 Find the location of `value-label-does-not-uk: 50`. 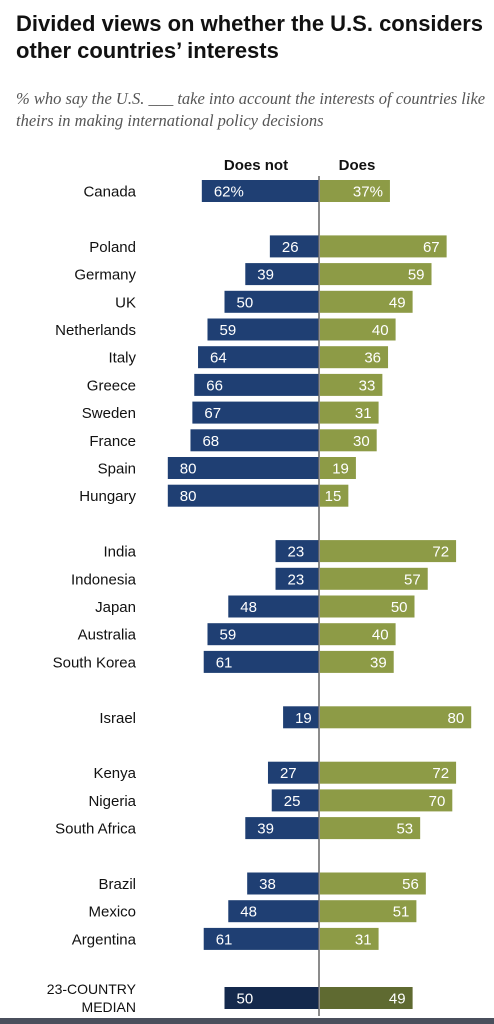

value-label-does-not-uk: 50 is located at coordinates (245, 302).